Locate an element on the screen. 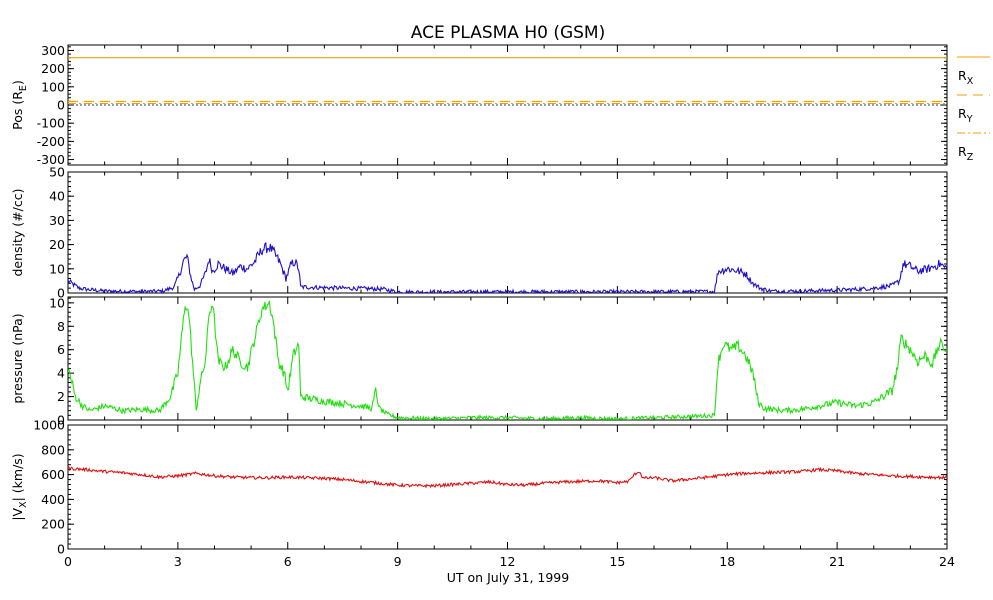 The height and width of the screenshot is (600, 993). y-axis-label-speed: |VX| (km/s) is located at coordinates (19, 486).